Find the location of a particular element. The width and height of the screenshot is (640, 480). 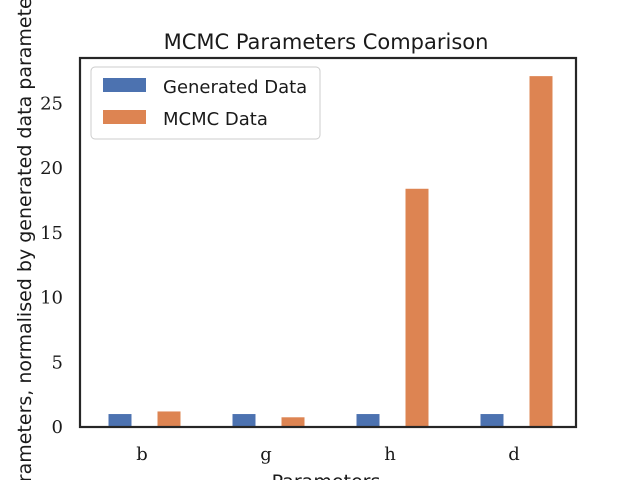

bar-generated-g is located at coordinates (244, 420).